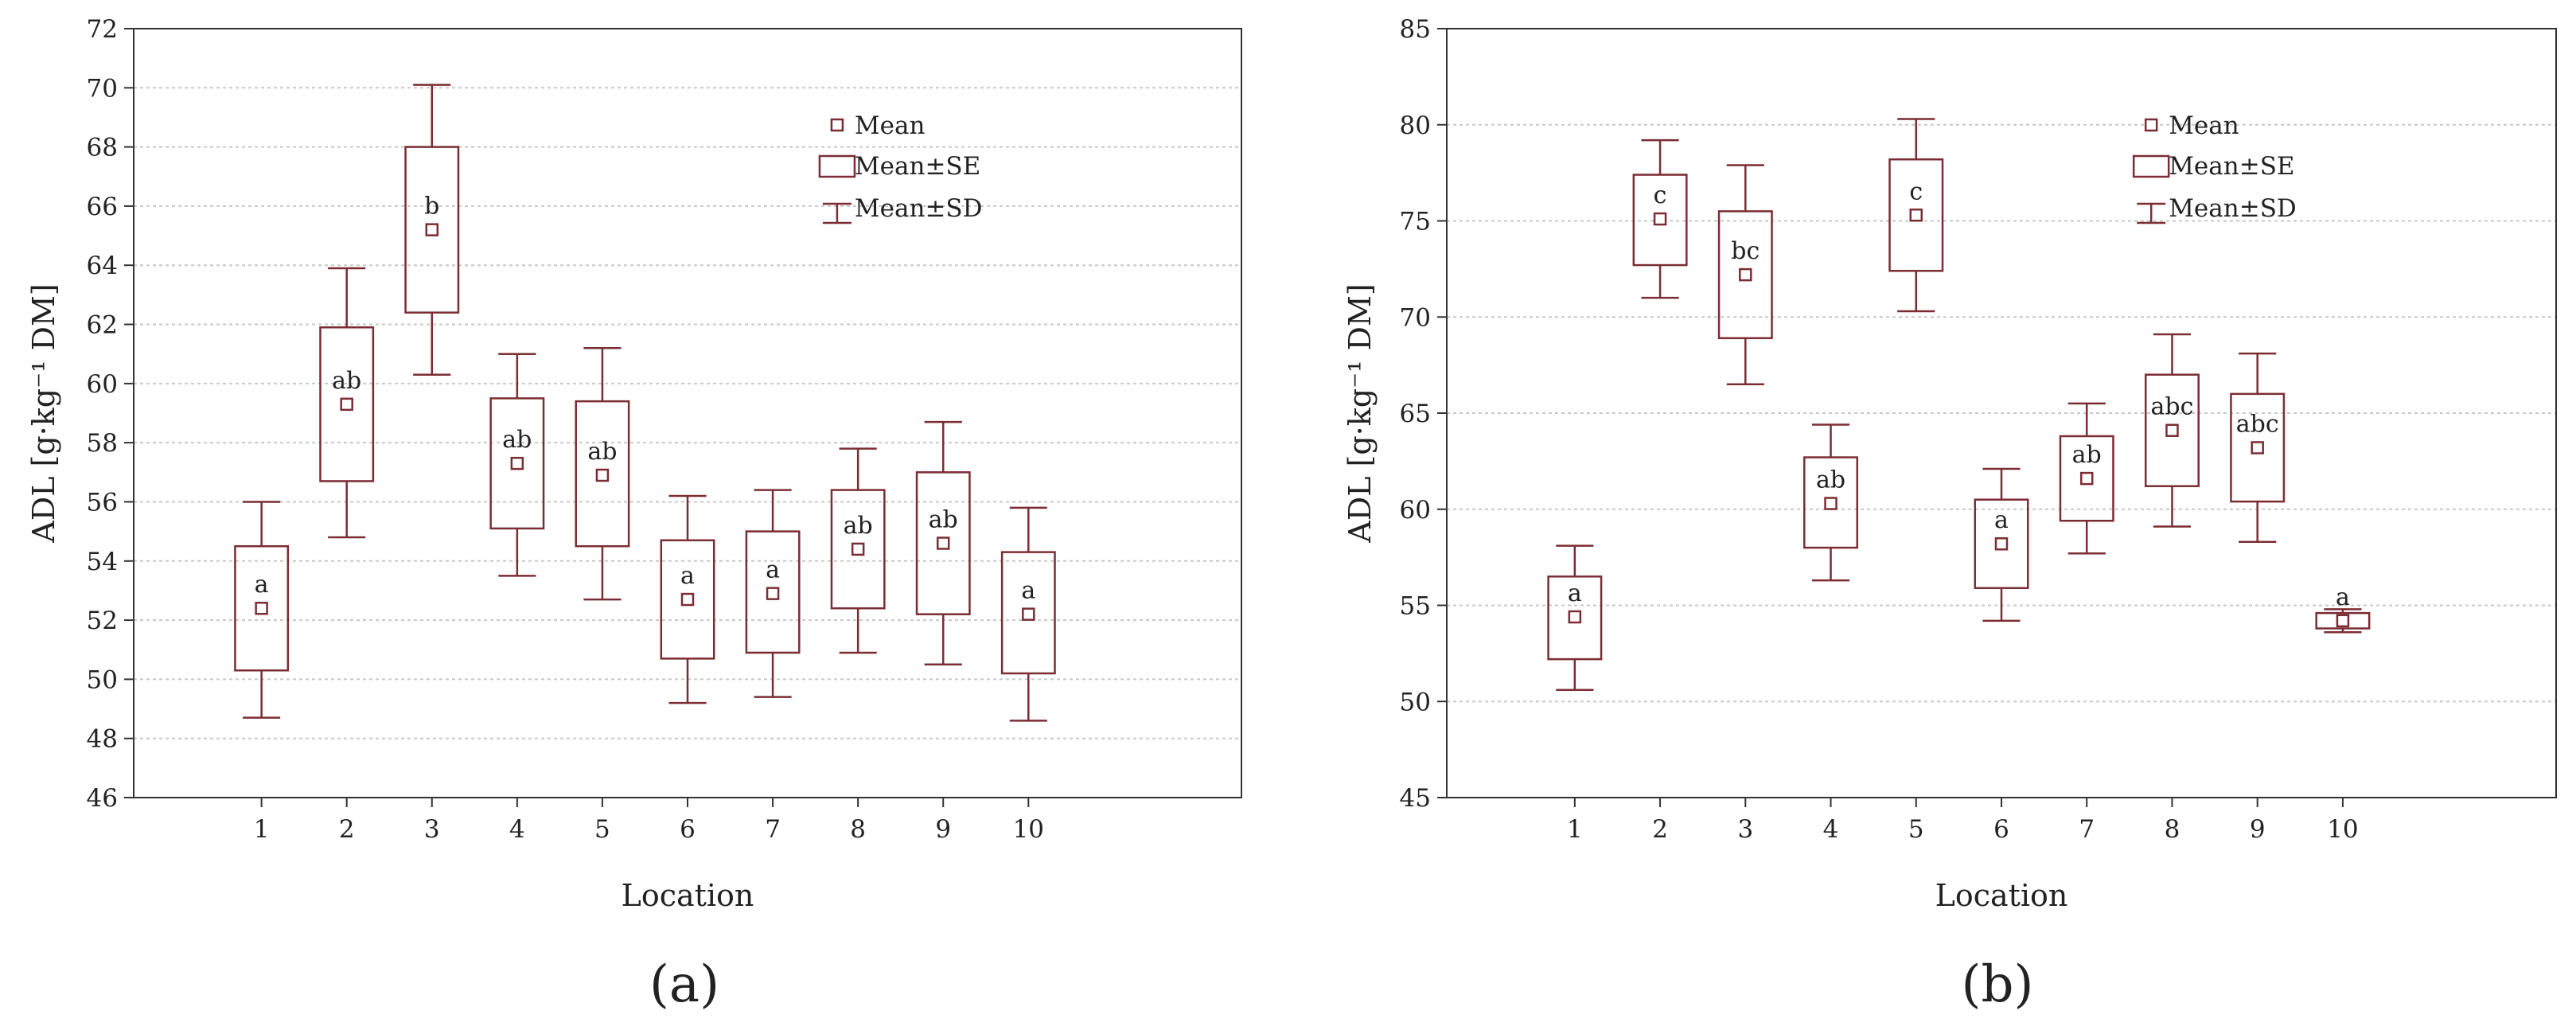 Image resolution: width=2576 pixels, height=1034 pixels. What do you see at coordinates (2172, 829) in the screenshot?
I see `x-tick-label: 8` at bounding box center [2172, 829].